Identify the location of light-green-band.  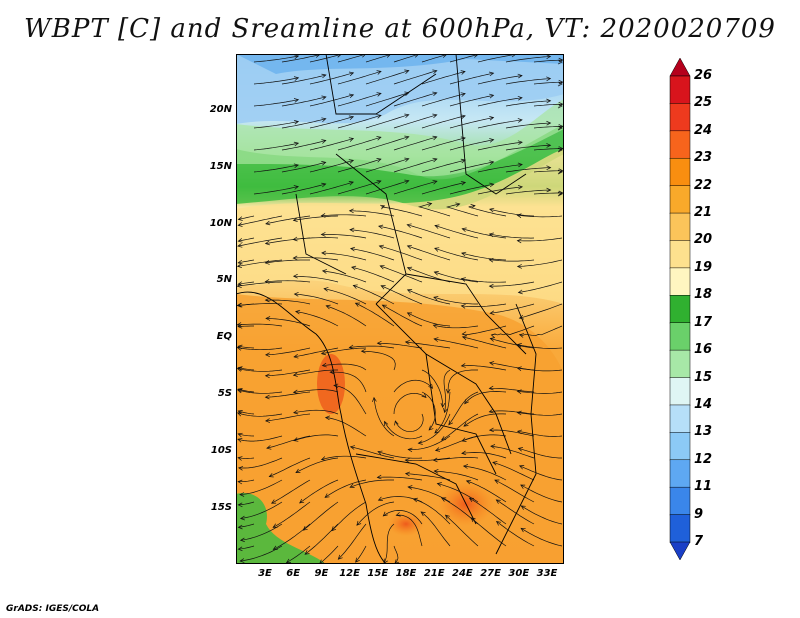
(400, 138).